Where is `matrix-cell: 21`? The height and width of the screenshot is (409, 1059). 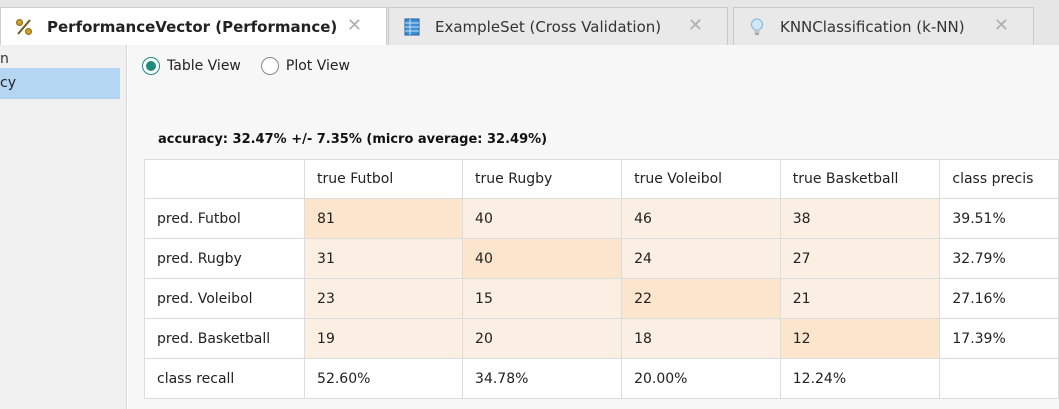
matrix-cell: 21 is located at coordinates (860, 298).